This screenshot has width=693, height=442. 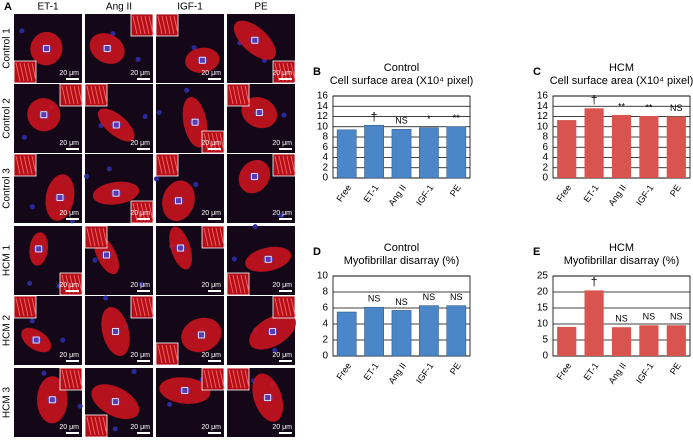 I want to click on y-tick-label: 14, so click(x=543, y=106).